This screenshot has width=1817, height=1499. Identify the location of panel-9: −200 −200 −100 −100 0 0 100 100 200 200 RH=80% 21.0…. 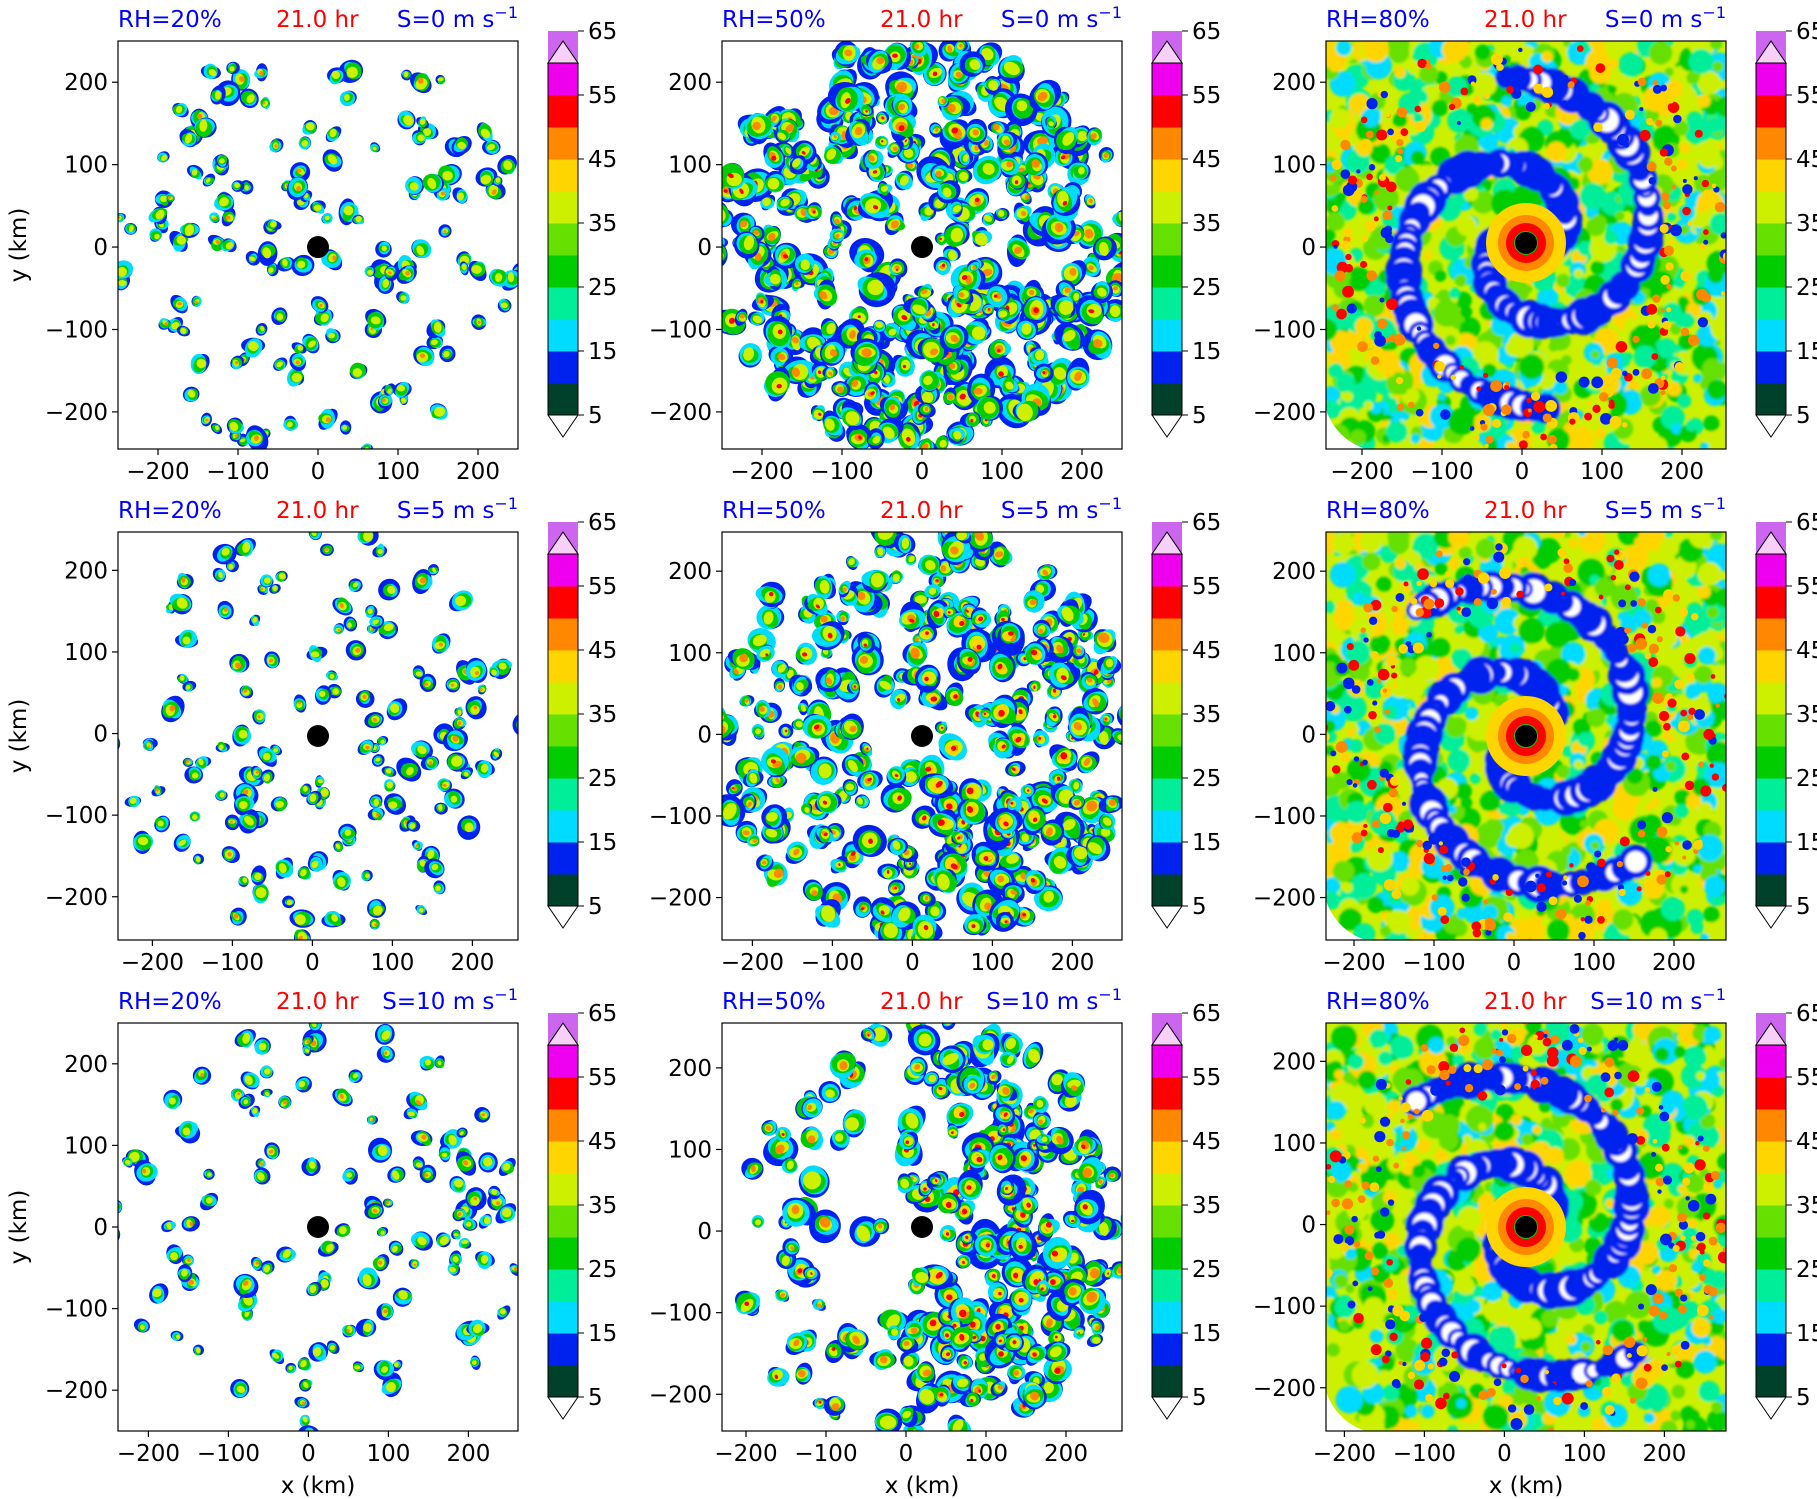
(1535, 1242).